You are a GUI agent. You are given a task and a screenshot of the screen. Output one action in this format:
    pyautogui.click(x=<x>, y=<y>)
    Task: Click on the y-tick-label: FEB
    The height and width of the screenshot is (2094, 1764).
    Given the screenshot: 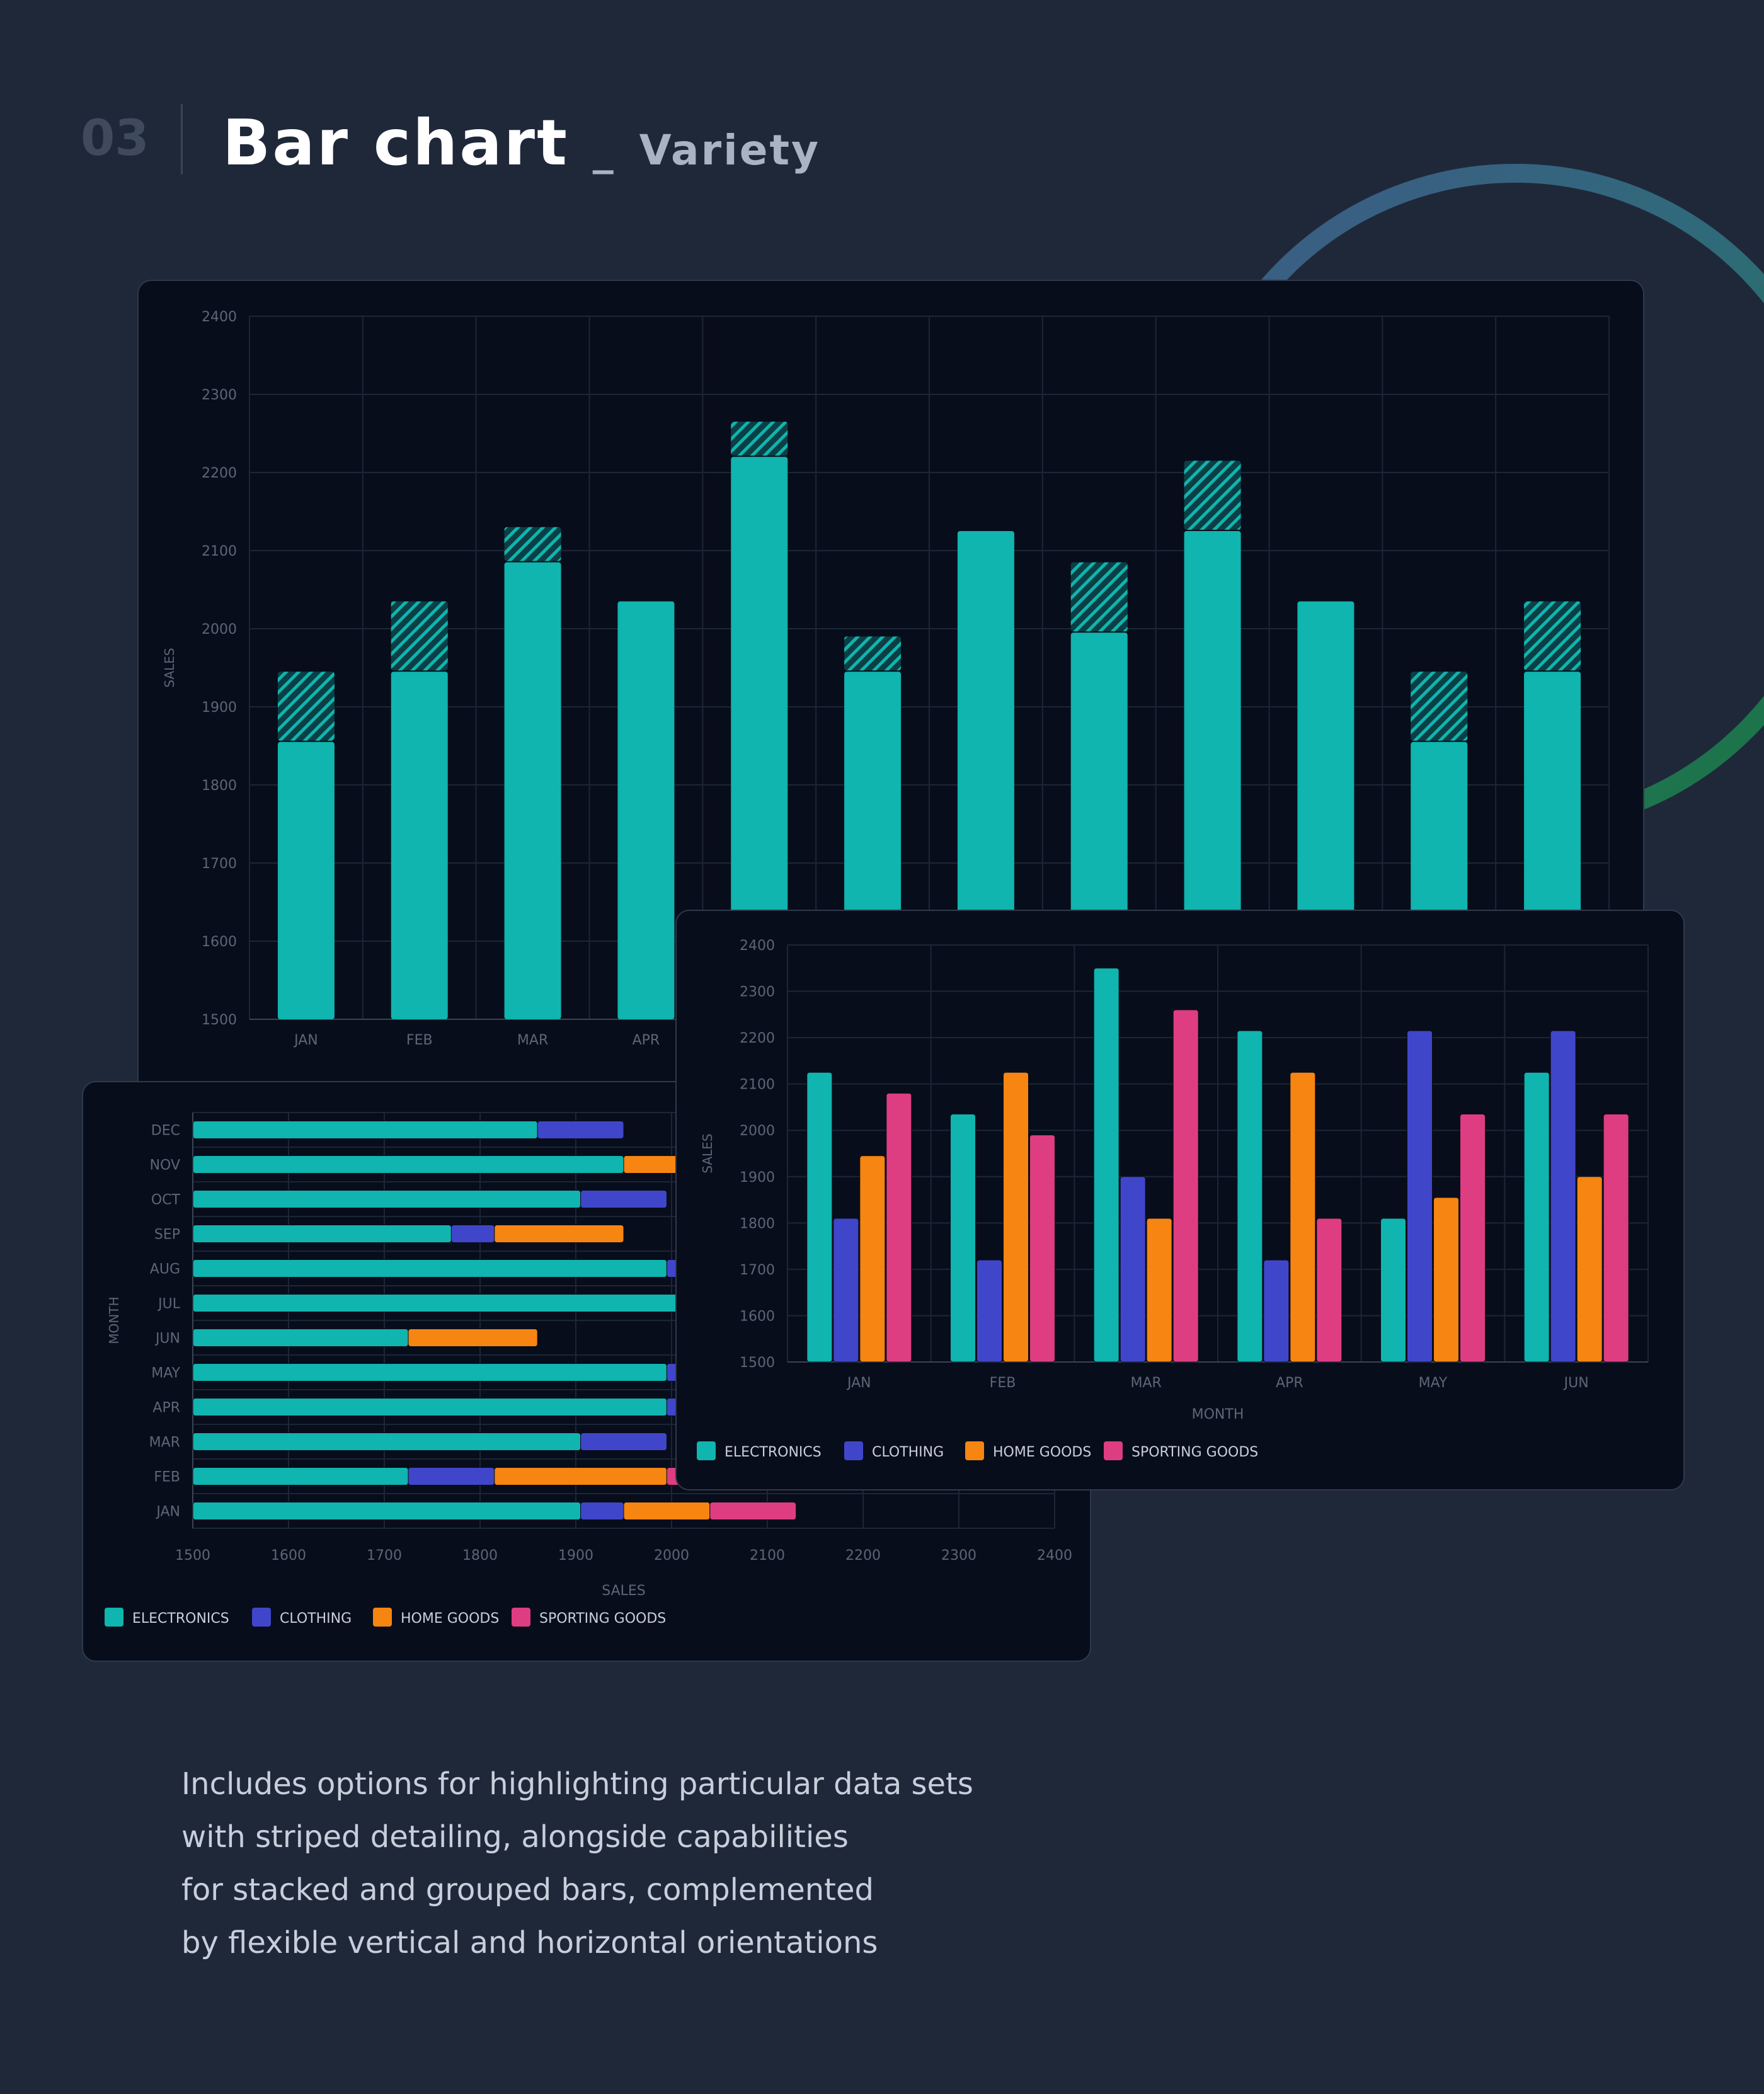 What is the action you would take?
    pyautogui.click(x=167, y=1477)
    